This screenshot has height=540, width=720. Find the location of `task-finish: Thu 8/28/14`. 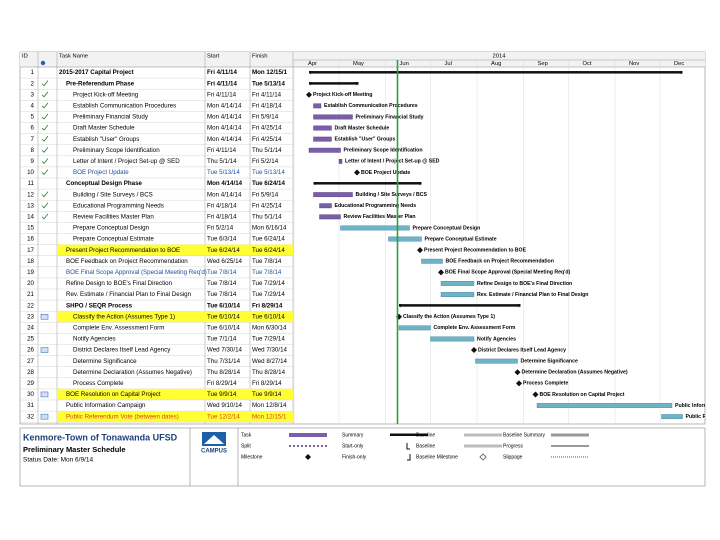

task-finish: Thu 8/28/14 is located at coordinates (269, 372).